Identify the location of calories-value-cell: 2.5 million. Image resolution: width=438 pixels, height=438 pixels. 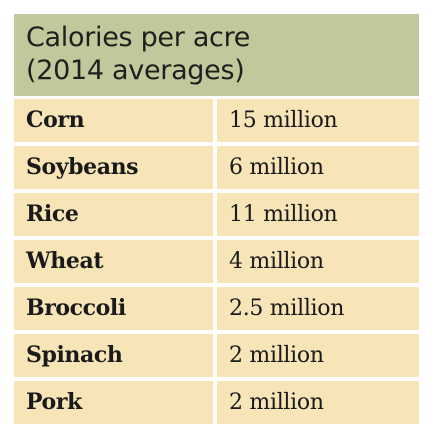
(287, 308).